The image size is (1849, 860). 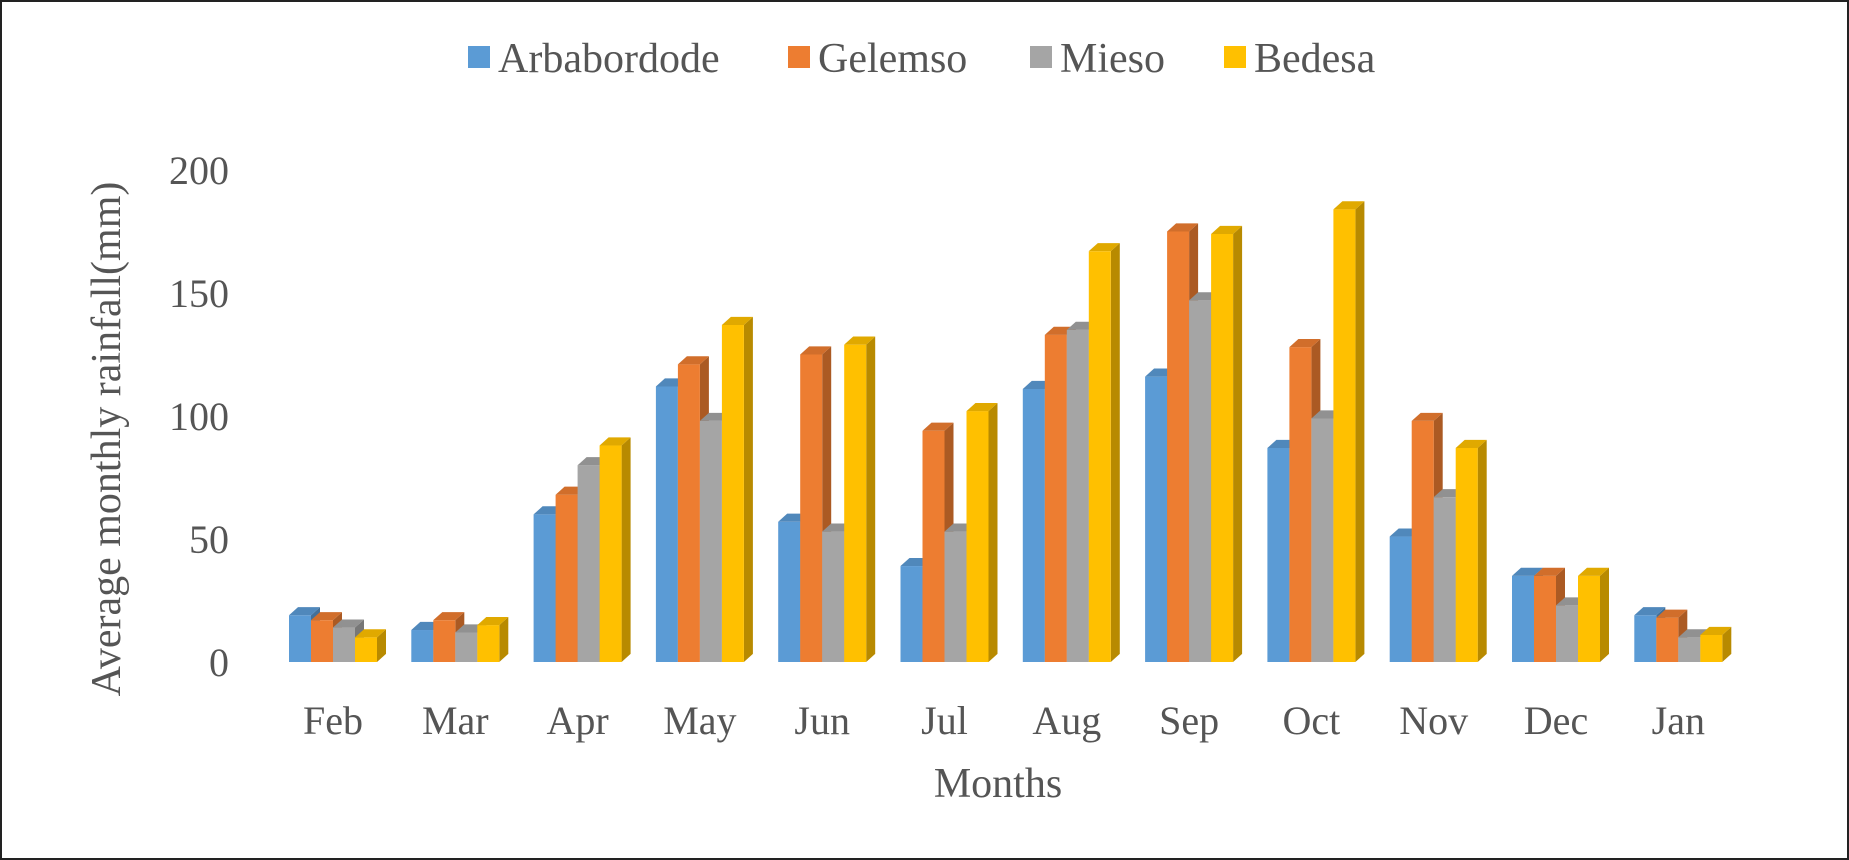 What do you see at coordinates (333, 720) in the screenshot?
I see `x-tick-label-feb: Feb` at bounding box center [333, 720].